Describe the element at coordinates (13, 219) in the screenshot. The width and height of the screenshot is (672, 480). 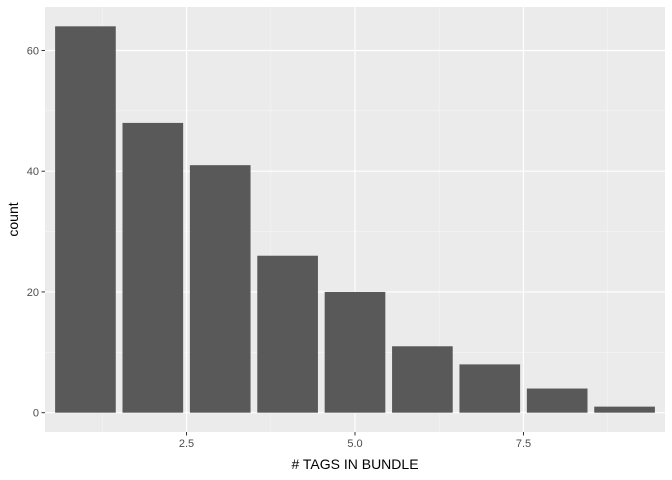
I see `y-axis-title: count` at that location.